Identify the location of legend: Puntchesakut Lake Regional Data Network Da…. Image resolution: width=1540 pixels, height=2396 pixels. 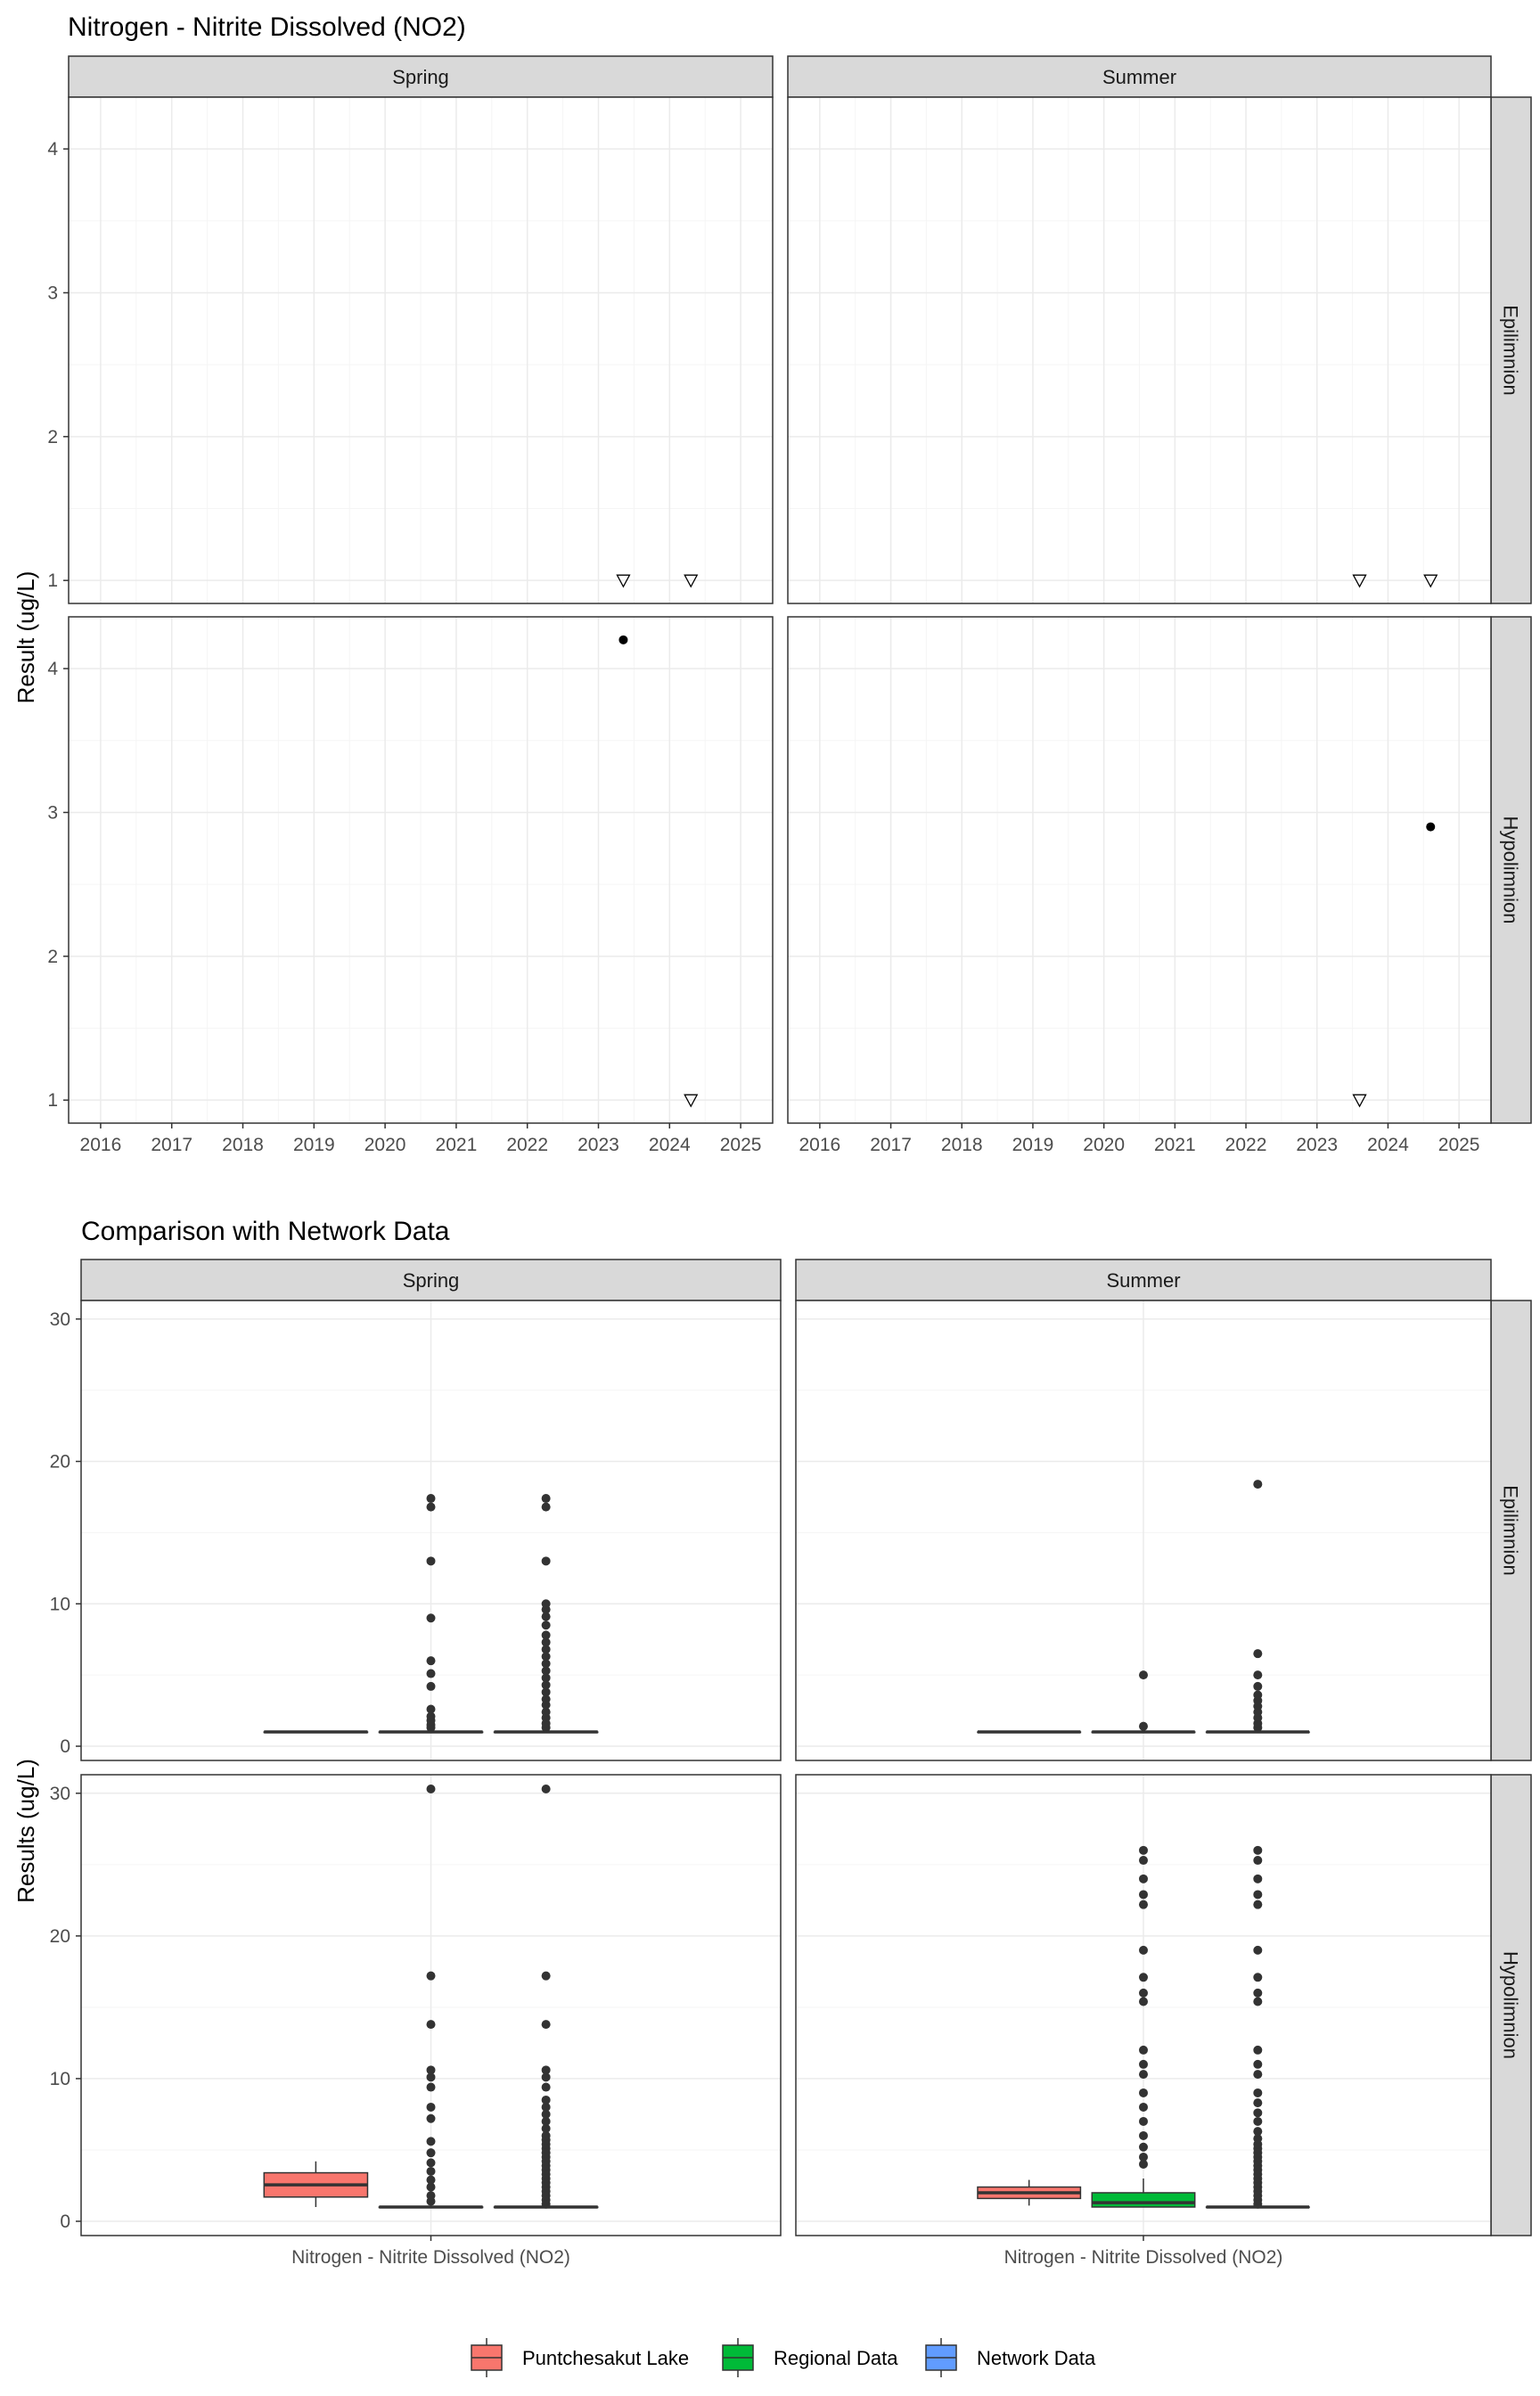
(783, 2357).